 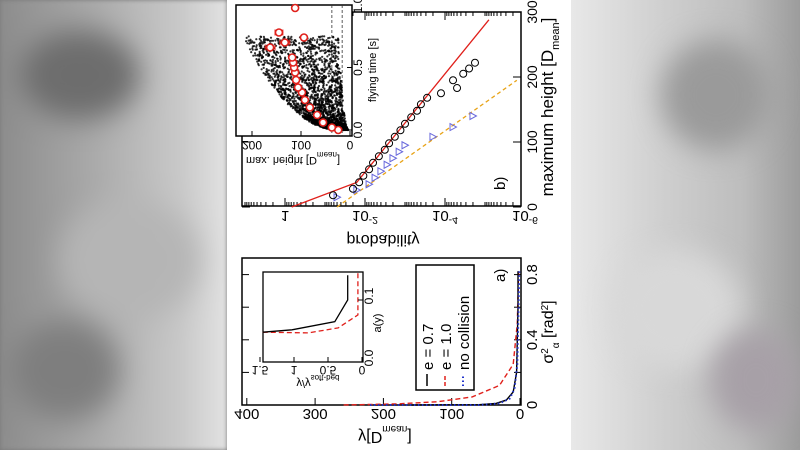 What do you see at coordinates (445, 327) in the screenshot?
I see `legend-box` at bounding box center [445, 327].